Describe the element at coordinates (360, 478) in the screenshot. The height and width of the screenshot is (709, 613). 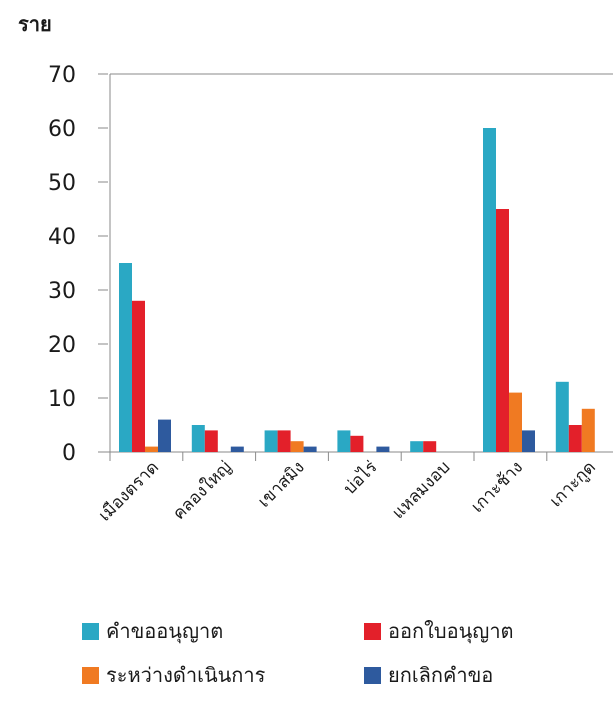
I see `x-category-label-4: บ่อไร่` at that location.